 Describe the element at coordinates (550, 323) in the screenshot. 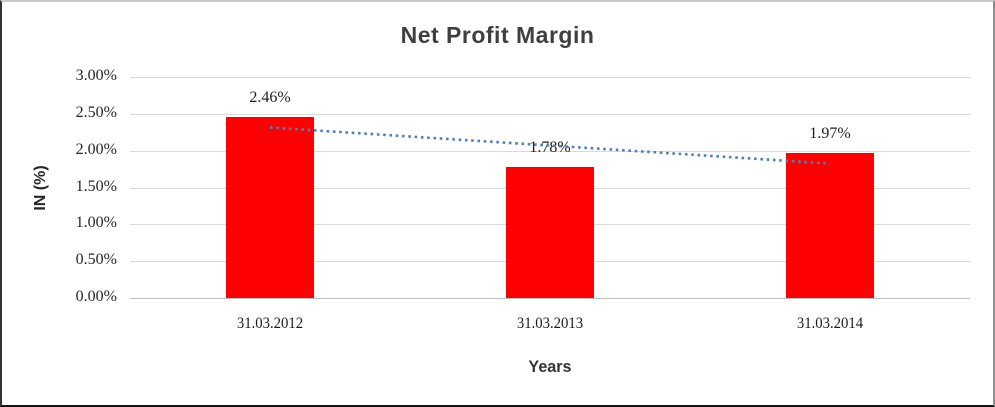

I see `x-category-label: 31.03.2013` at that location.